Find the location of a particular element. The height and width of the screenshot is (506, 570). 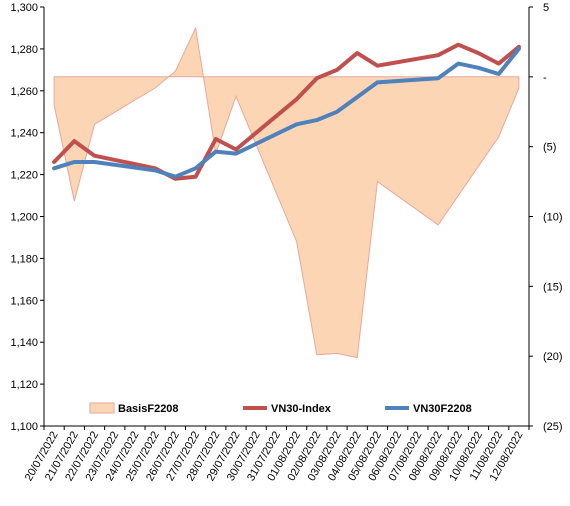

left-tick-label: 1,140 is located at coordinates (24, 343).